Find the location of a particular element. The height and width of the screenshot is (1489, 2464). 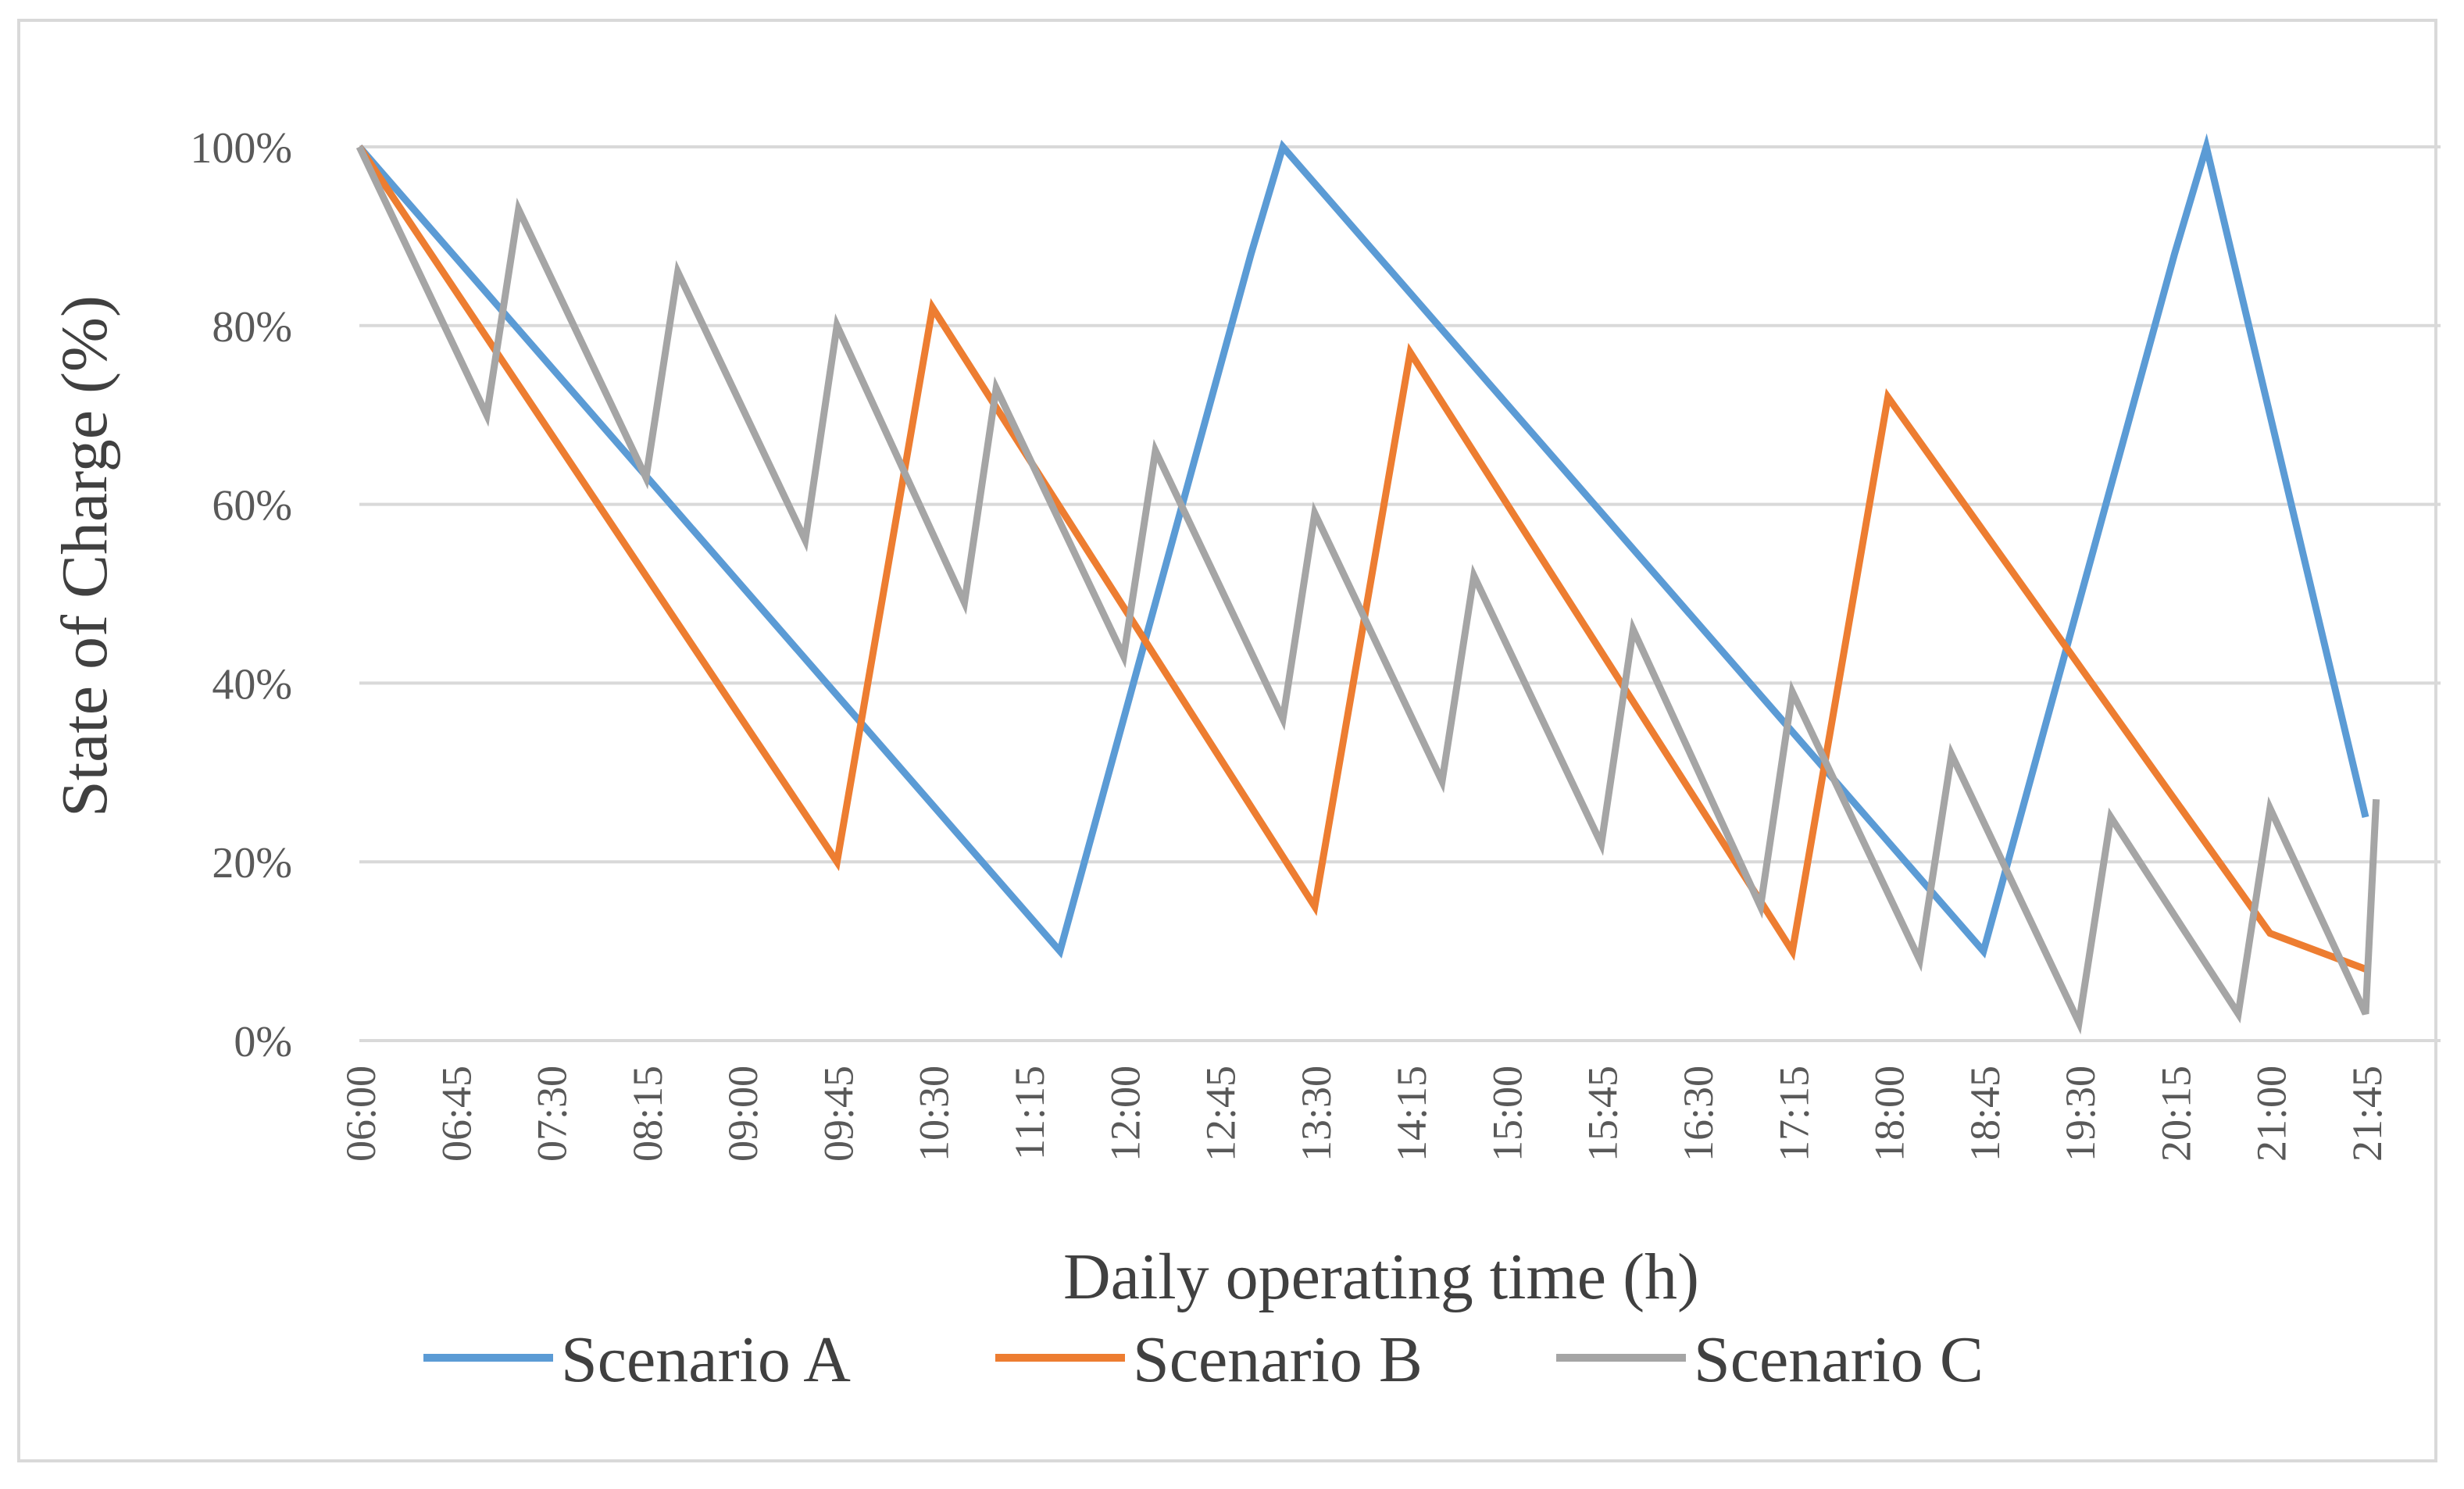

x-tick-label: 09:00 is located at coordinates (743, 1114).